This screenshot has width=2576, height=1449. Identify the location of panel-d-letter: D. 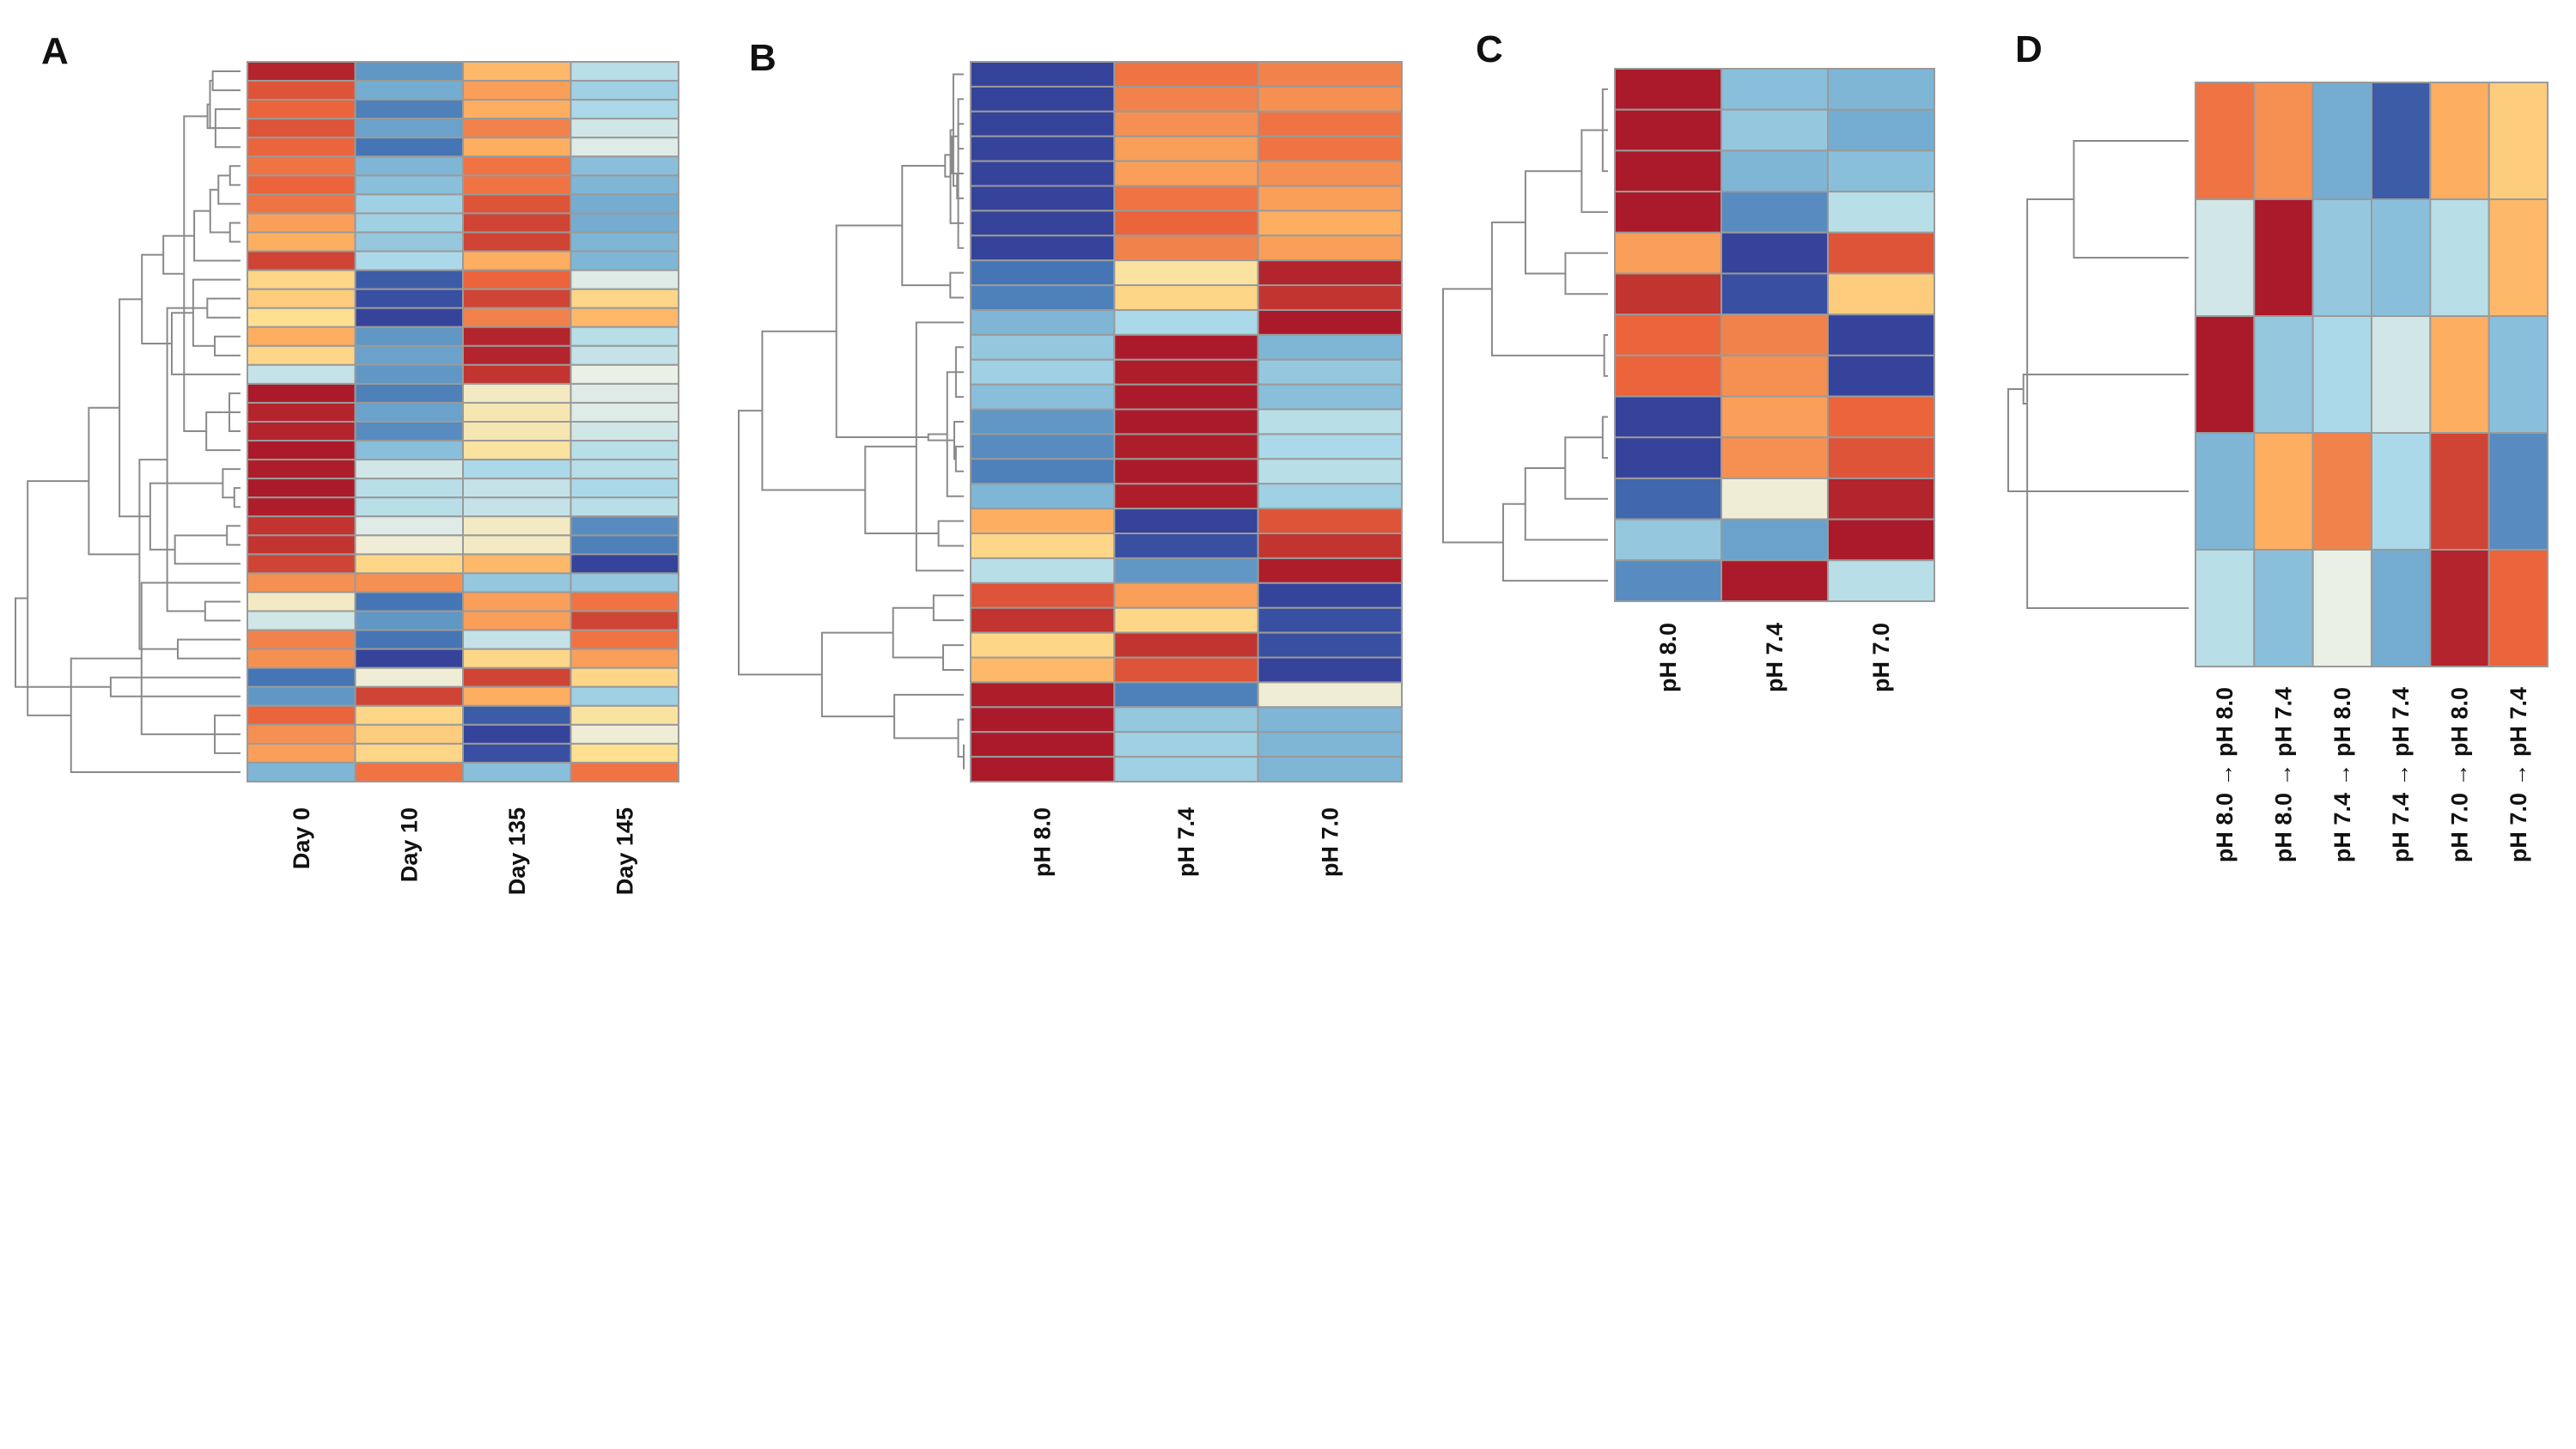
(2029, 49).